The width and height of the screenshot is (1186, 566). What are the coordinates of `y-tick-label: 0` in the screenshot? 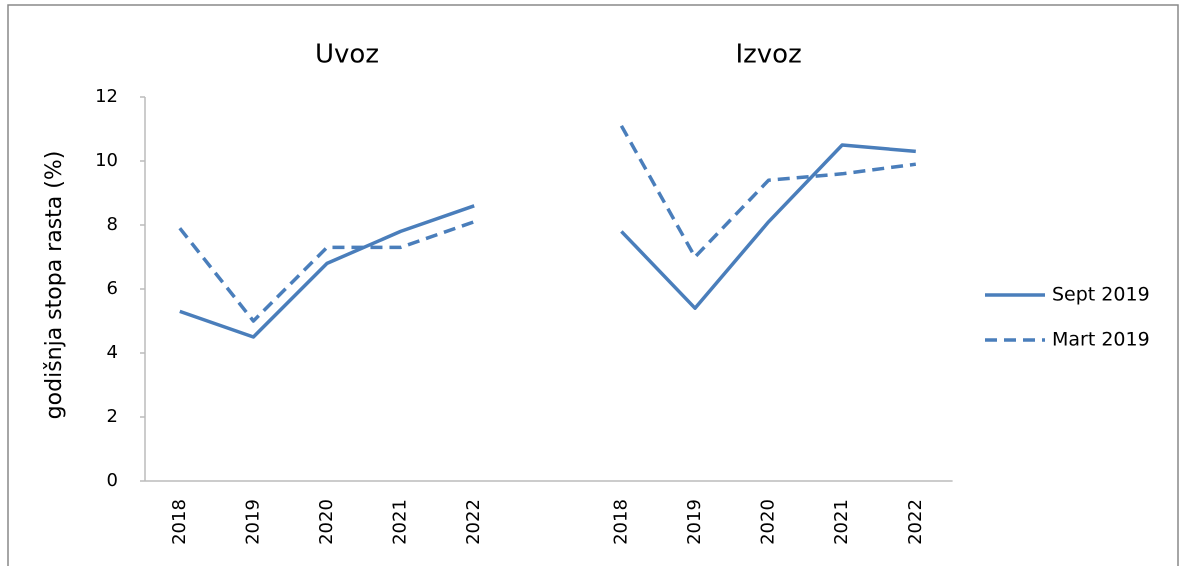 It's located at (112, 480).